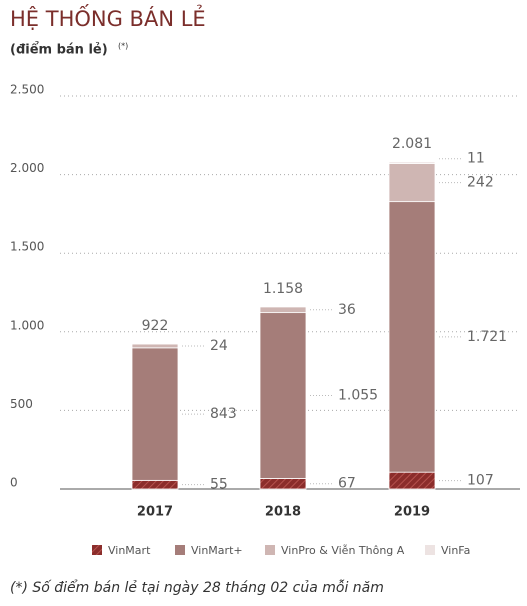 Image resolution: width=527 pixels, height=606 pixels. I want to click on data-label: 242, so click(480, 183).